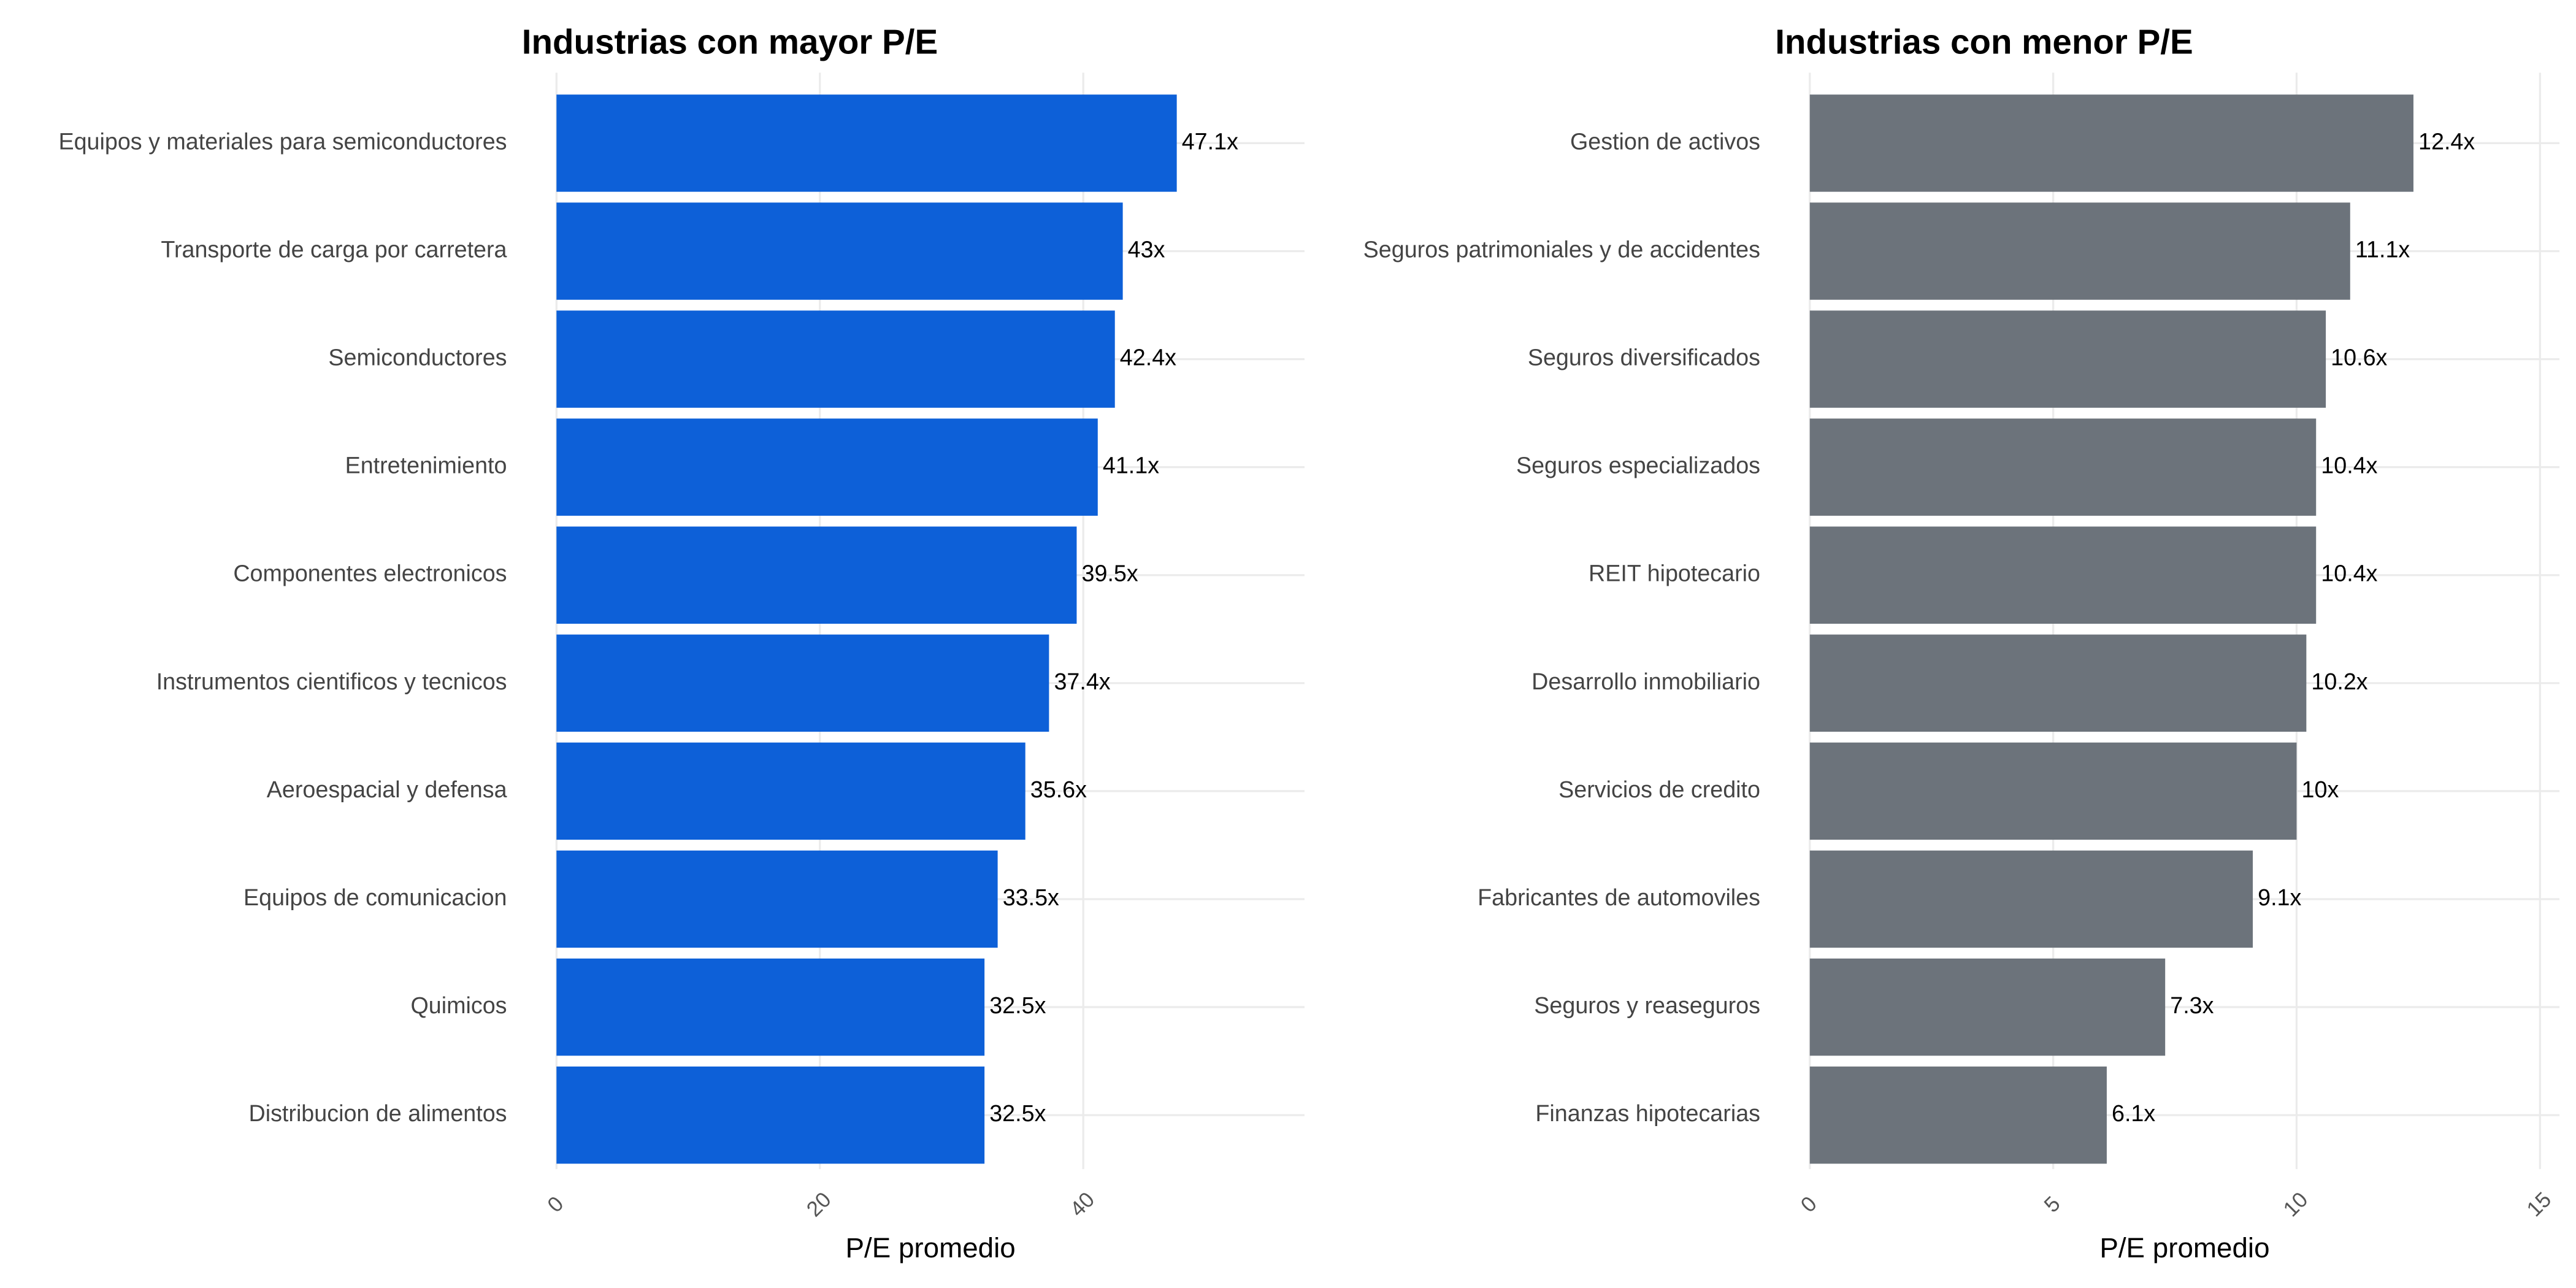 The height and width of the screenshot is (1288, 2576). I want to click on y-tick-label: Entretenimiento, so click(426, 465).